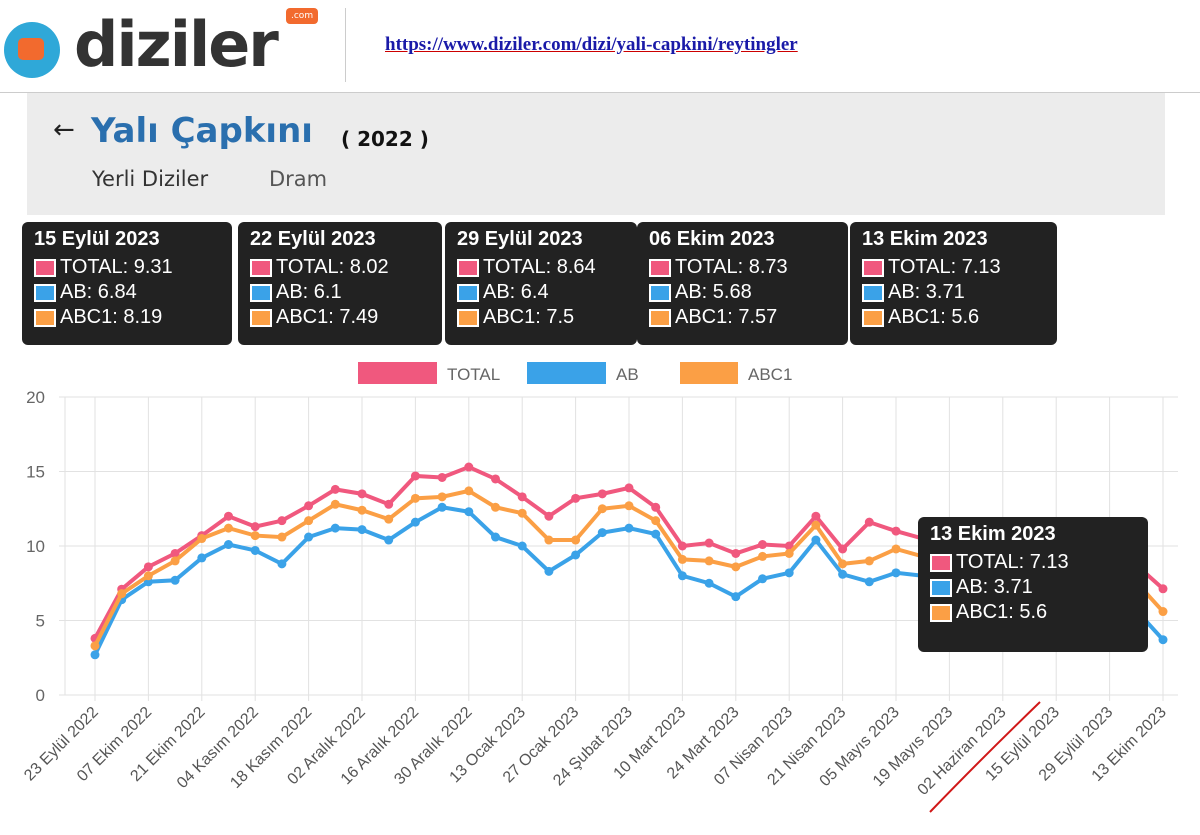 The width and height of the screenshot is (1200, 835). What do you see at coordinates (742, 317) in the screenshot?
I see `tooltip-row: ABC1: 7.57` at bounding box center [742, 317].